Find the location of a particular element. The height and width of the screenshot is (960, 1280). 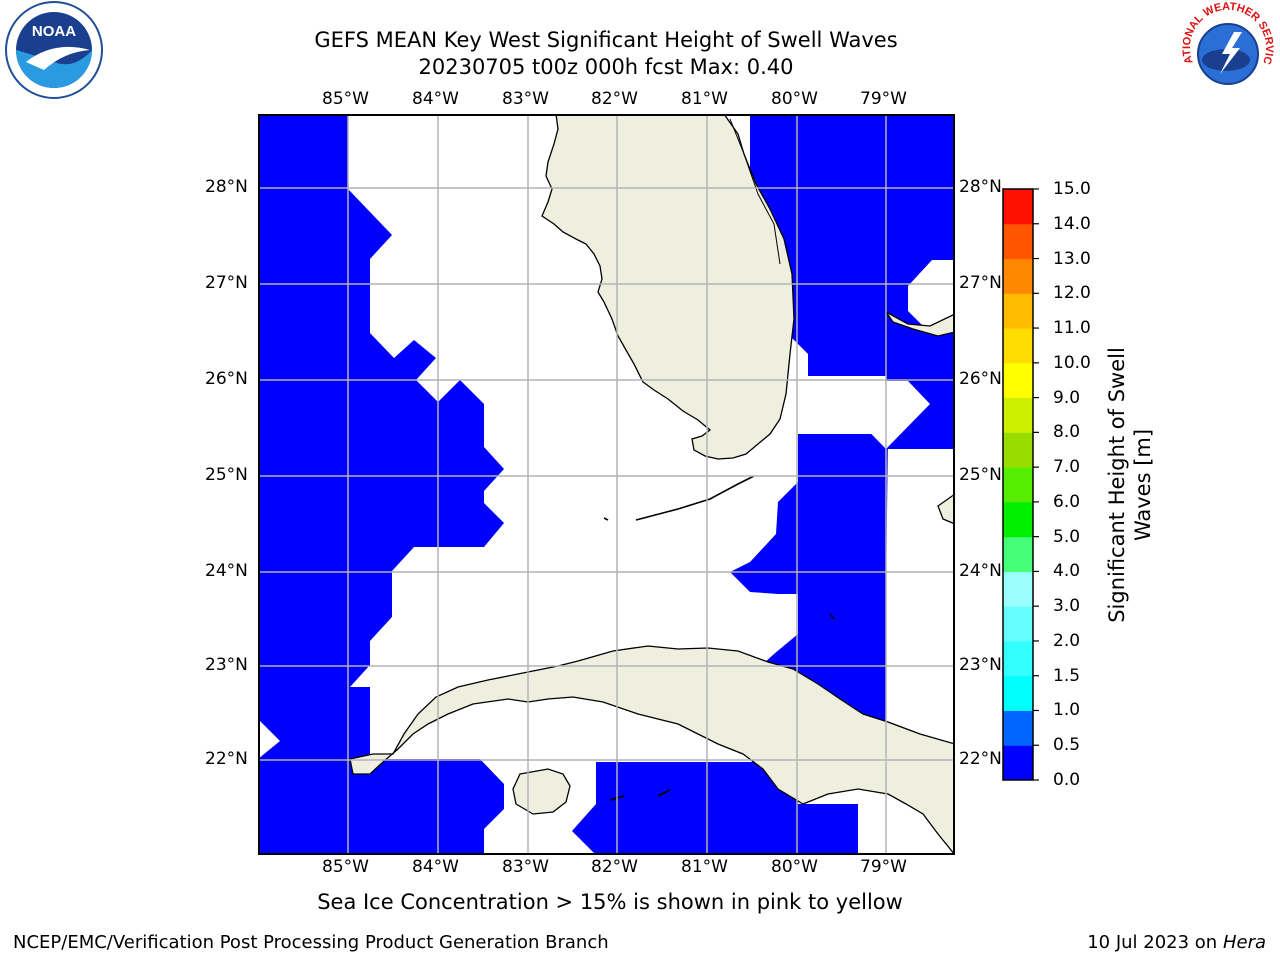

lon-label-top-79: 79°W is located at coordinates (883, 99).